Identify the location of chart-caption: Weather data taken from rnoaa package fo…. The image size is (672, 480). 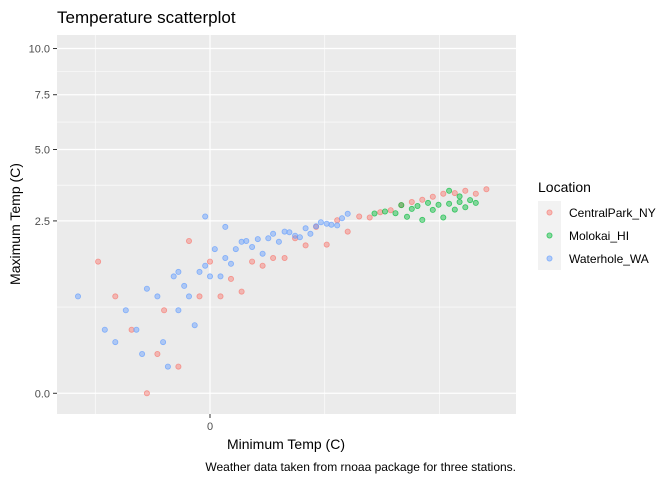
(360, 467).